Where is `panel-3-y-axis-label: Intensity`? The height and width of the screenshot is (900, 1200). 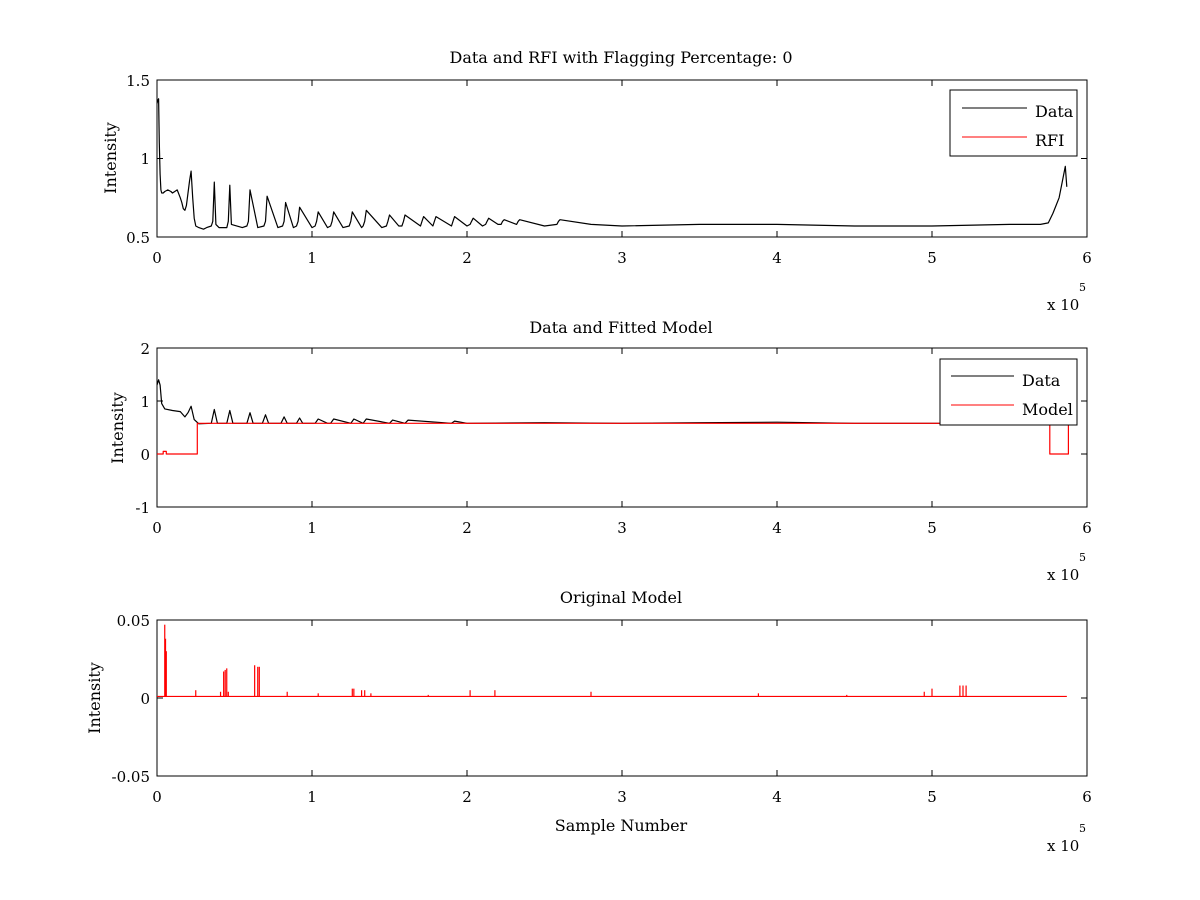
panel-3-y-axis-label: Intensity is located at coordinates (94, 698).